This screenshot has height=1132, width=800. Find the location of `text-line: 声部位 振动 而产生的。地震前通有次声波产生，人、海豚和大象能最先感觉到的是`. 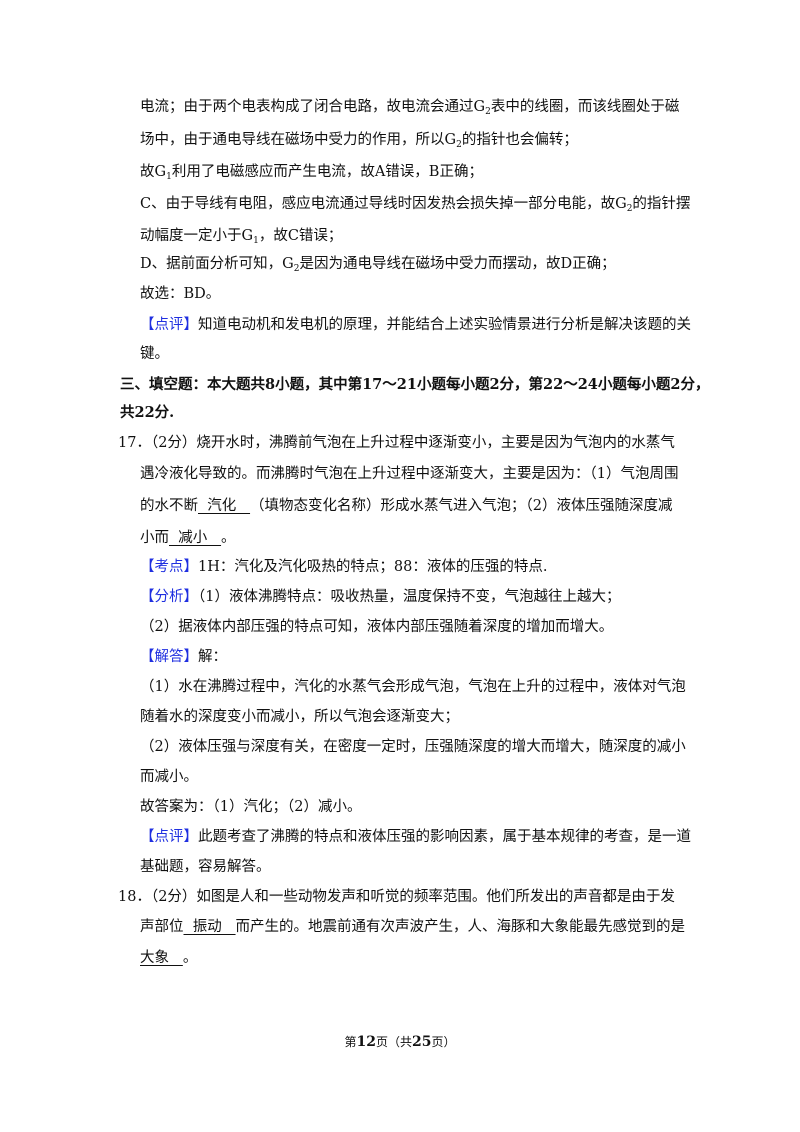

text-line: 声部位 振动 而产生的。地震前通有次声波产生，人、海豚和大象能最先感觉到的是 is located at coordinates (412, 927).